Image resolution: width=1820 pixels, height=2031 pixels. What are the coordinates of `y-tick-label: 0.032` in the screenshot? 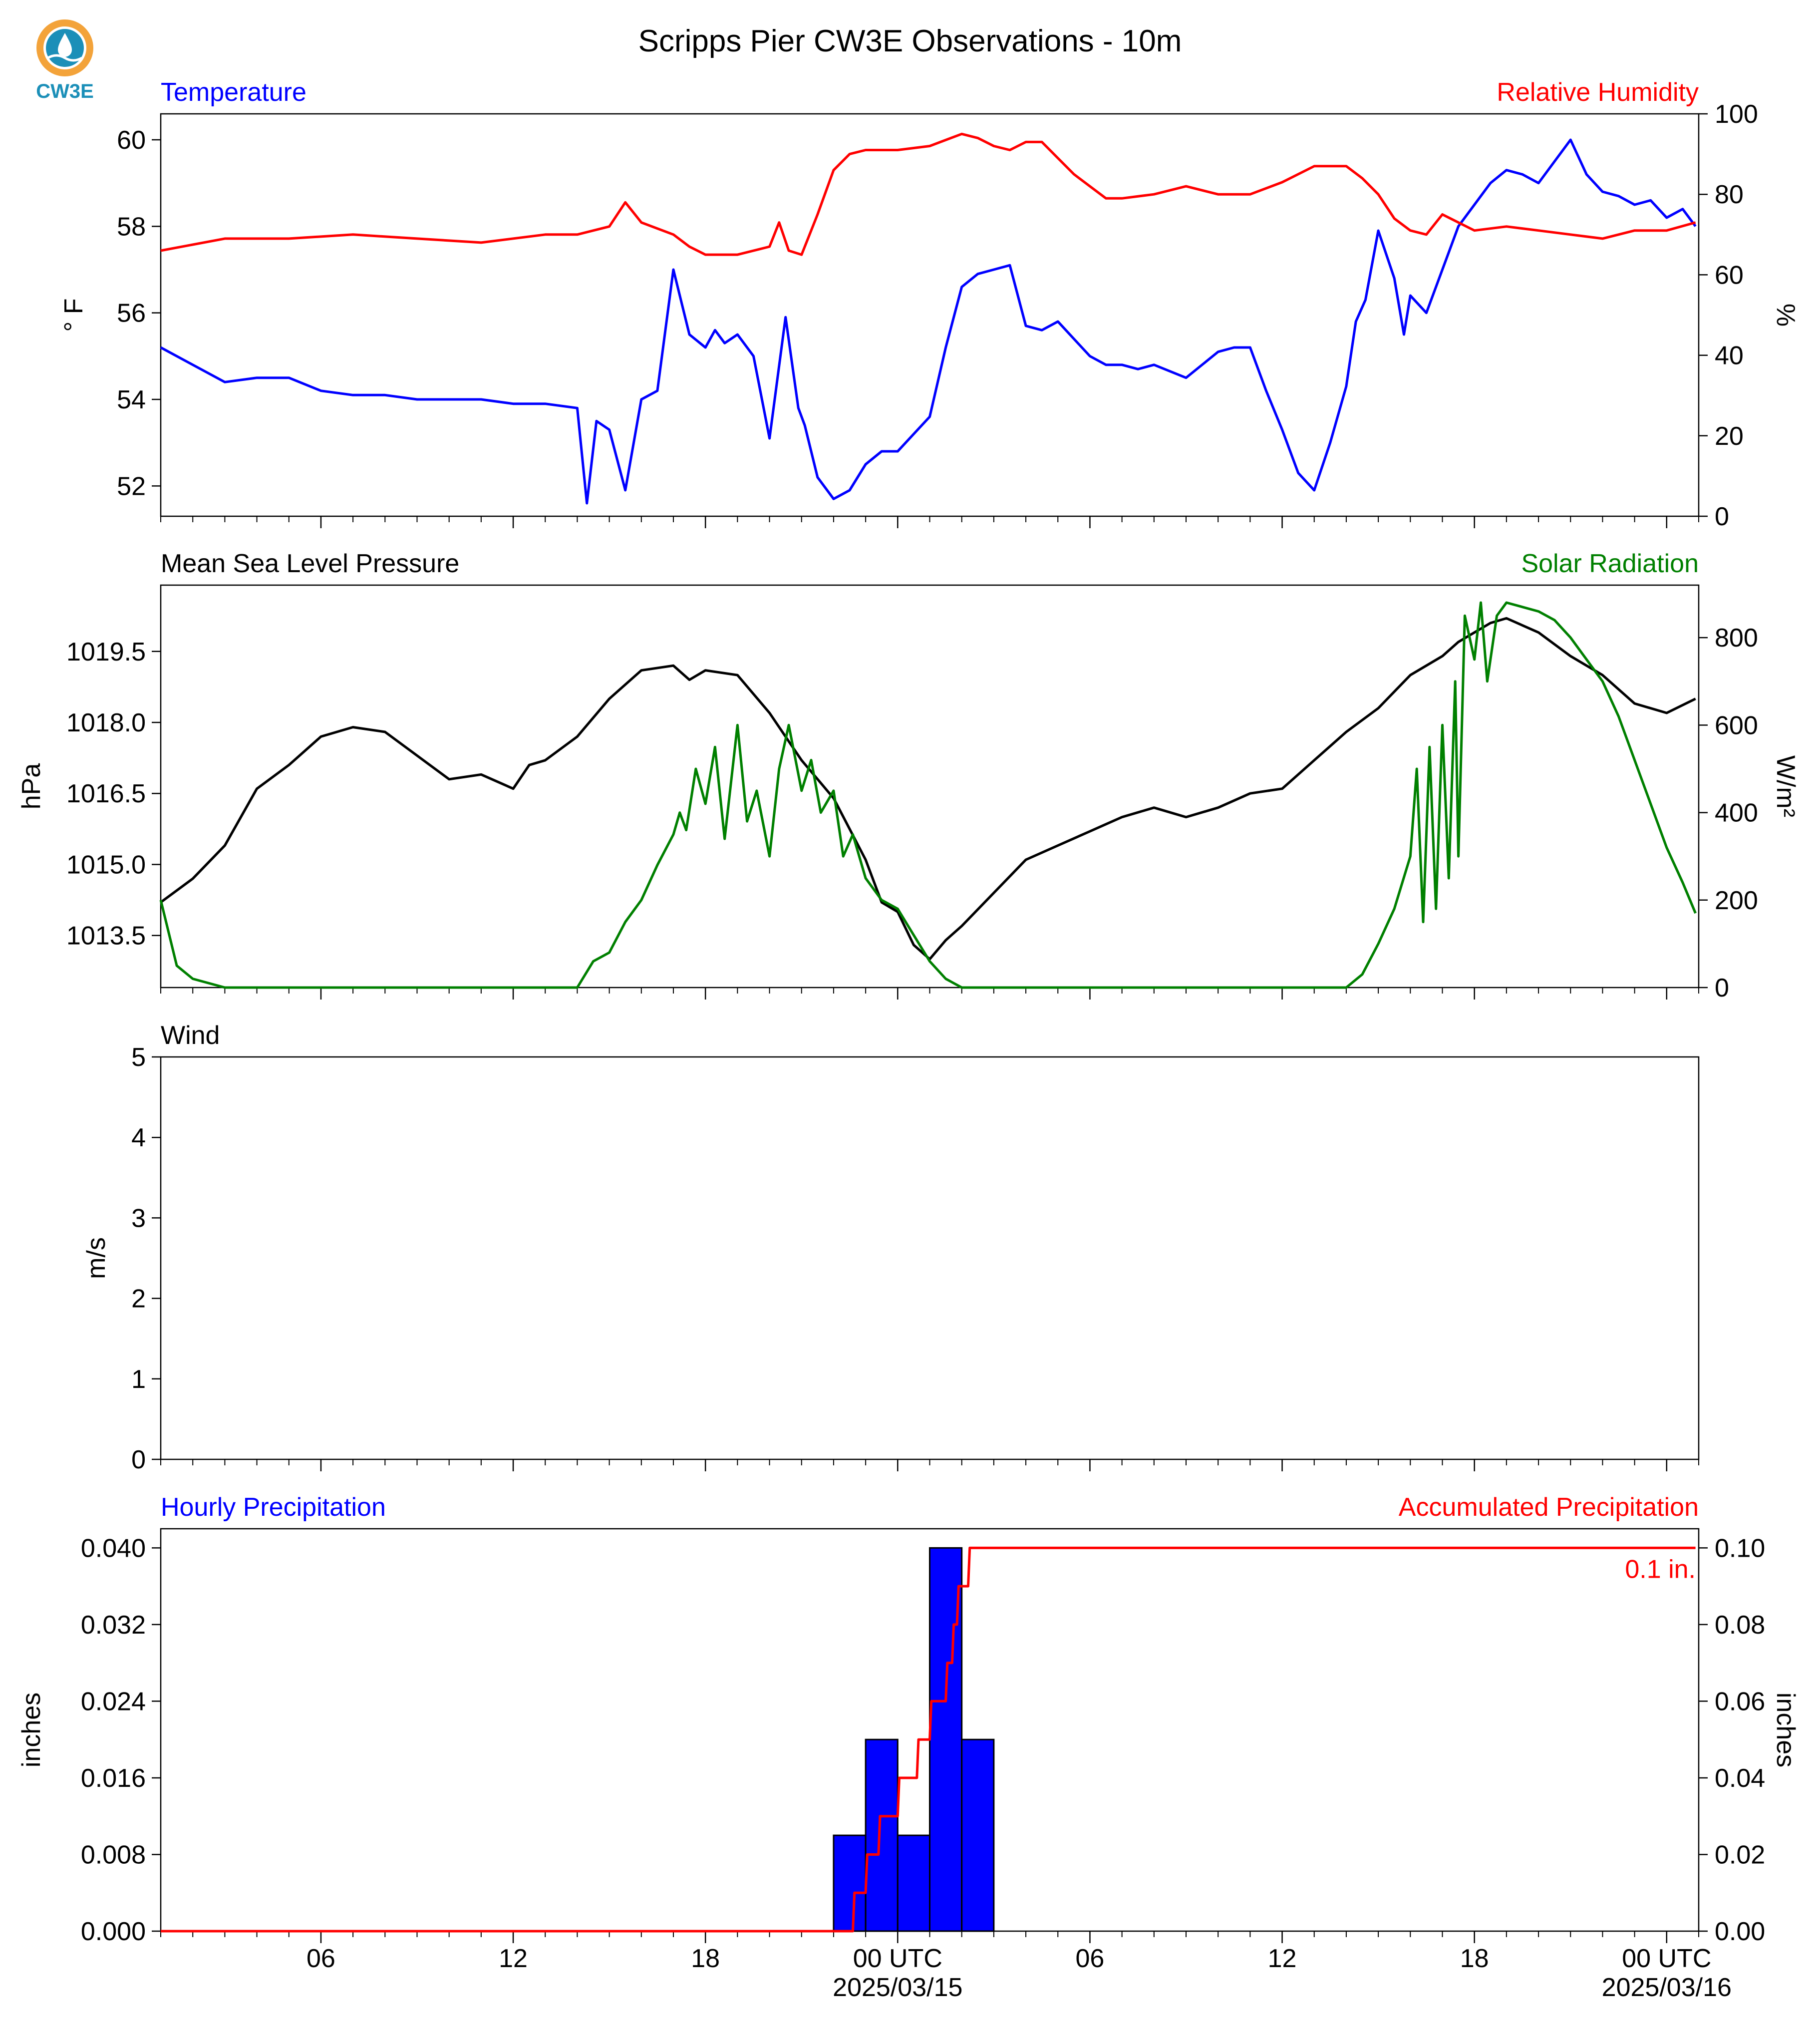 It's located at (113, 1626).